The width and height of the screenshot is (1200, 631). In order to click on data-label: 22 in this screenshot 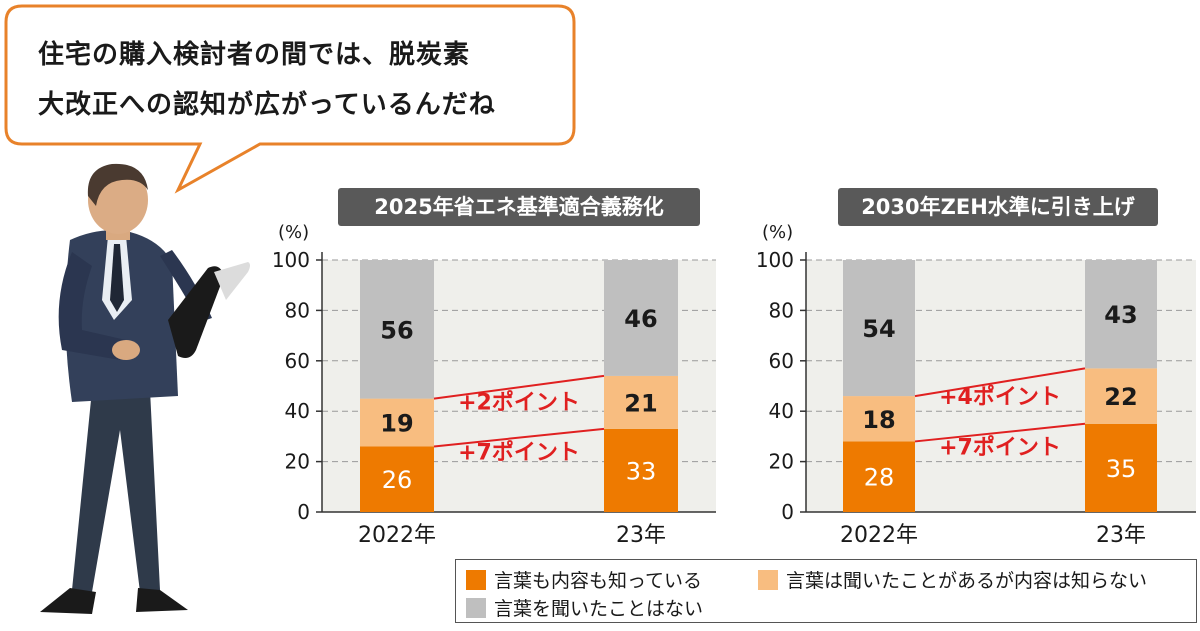, I will do `click(1120, 397)`.